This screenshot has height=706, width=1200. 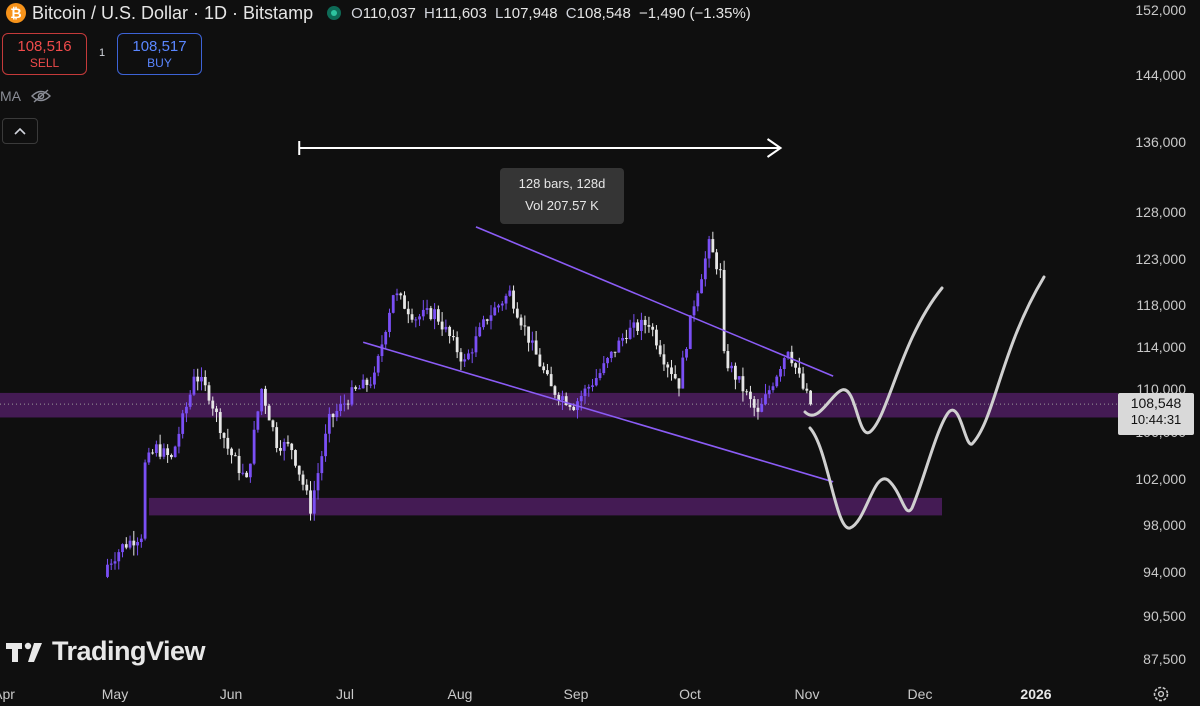 I want to click on indicator-label: MA, so click(x=10, y=96).